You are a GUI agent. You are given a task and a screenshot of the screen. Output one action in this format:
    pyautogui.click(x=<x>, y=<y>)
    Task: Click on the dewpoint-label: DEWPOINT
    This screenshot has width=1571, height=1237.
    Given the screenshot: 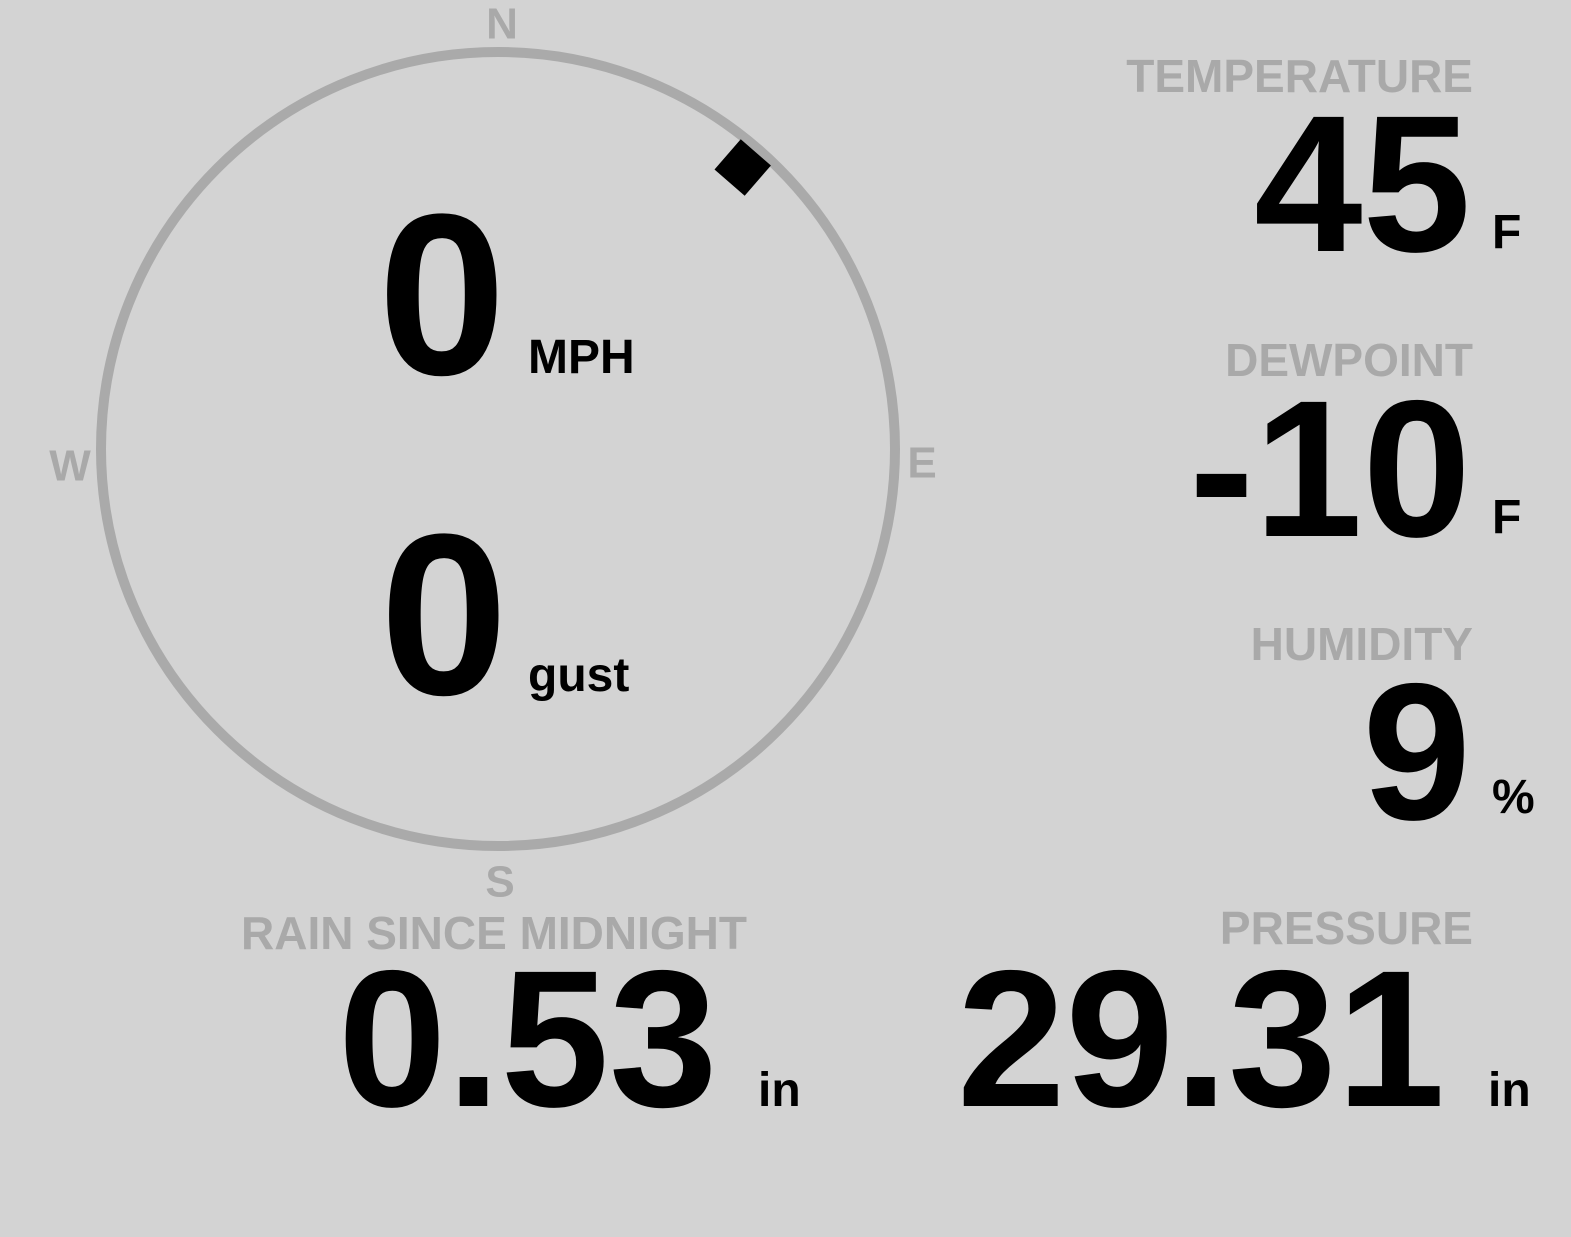 What is the action you would take?
    pyautogui.click(x=1349, y=360)
    